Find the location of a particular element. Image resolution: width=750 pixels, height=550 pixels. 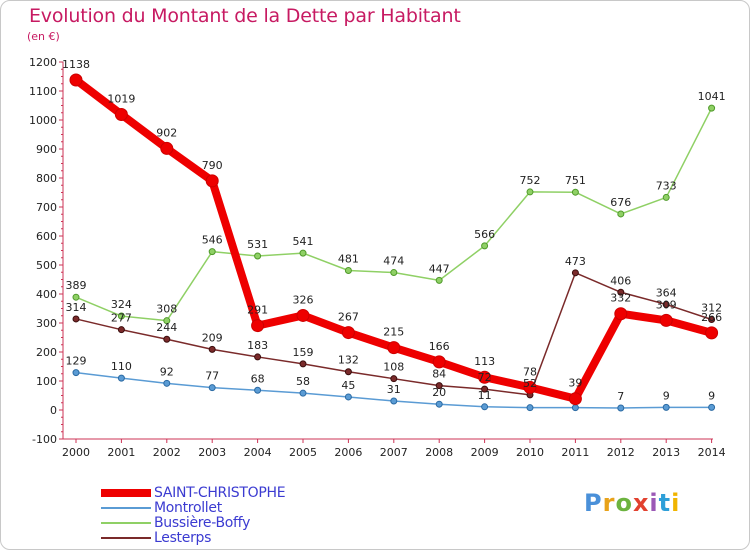

y-tick-label: 1200 is located at coordinates (43, 62).